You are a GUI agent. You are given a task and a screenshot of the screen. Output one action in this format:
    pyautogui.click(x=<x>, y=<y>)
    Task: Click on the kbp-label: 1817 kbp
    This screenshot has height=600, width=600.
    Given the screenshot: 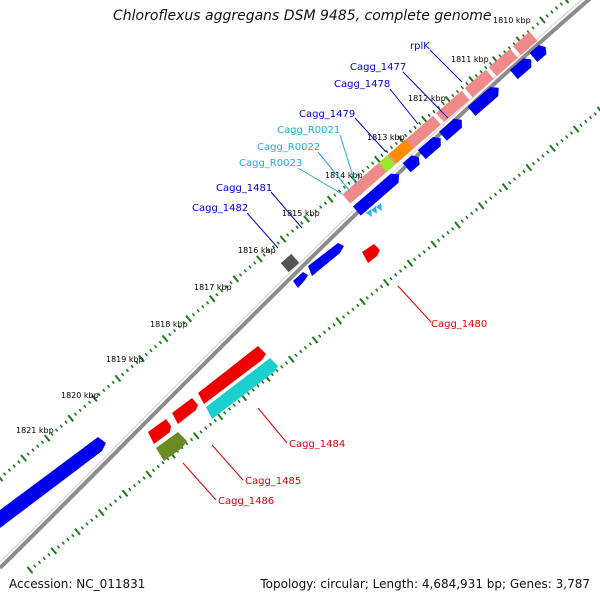 What is the action you would take?
    pyautogui.click(x=213, y=287)
    